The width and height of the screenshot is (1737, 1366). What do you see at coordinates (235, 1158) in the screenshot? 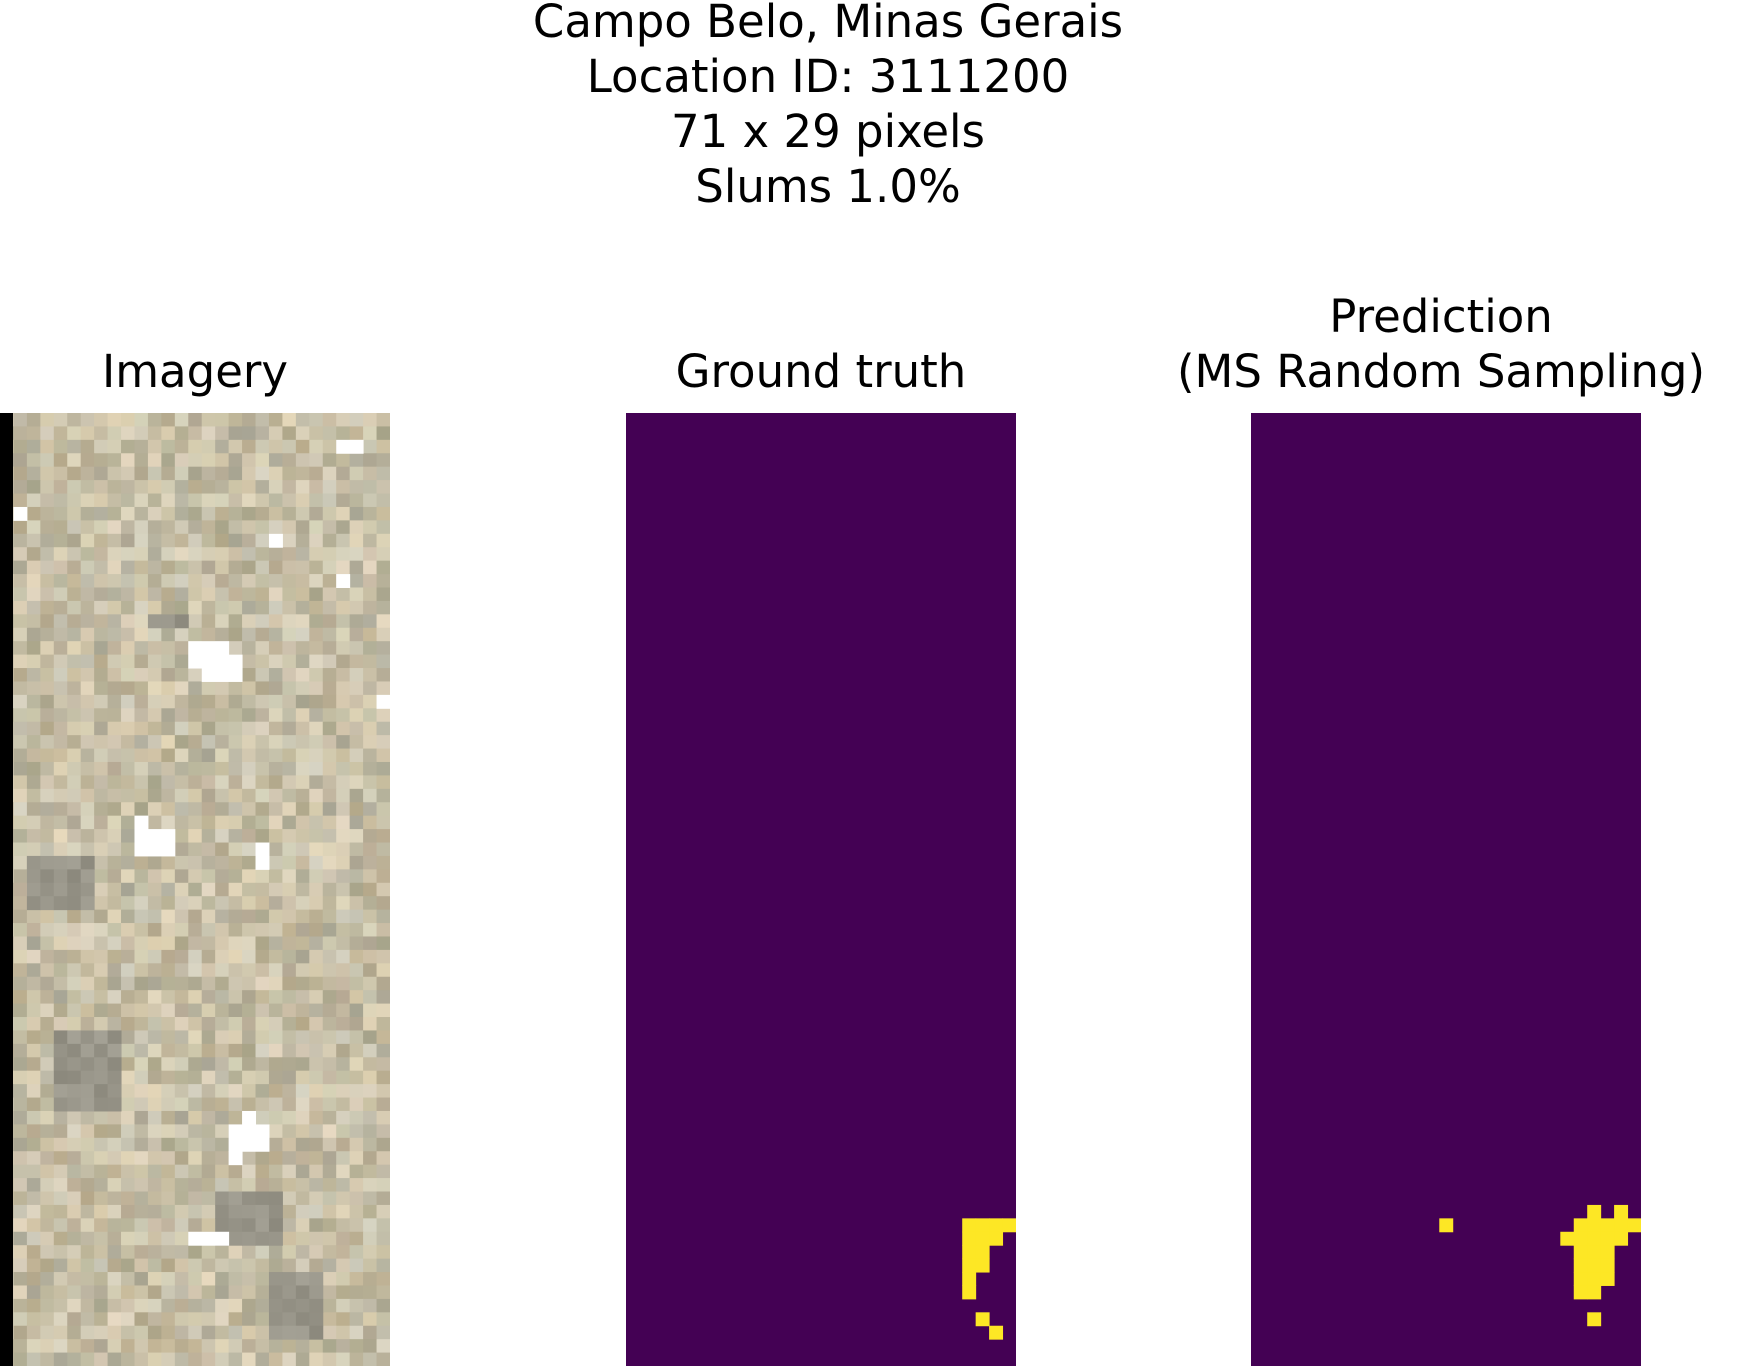
I see `imagery-bright-pixel` at bounding box center [235, 1158].